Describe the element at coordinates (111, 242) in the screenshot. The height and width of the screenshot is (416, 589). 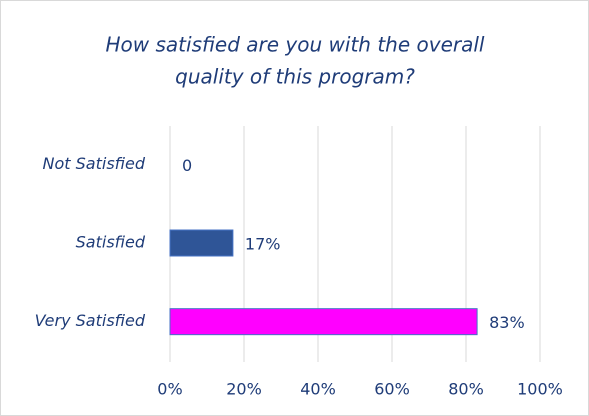
I see `y-tick-label: Satisfied` at that location.